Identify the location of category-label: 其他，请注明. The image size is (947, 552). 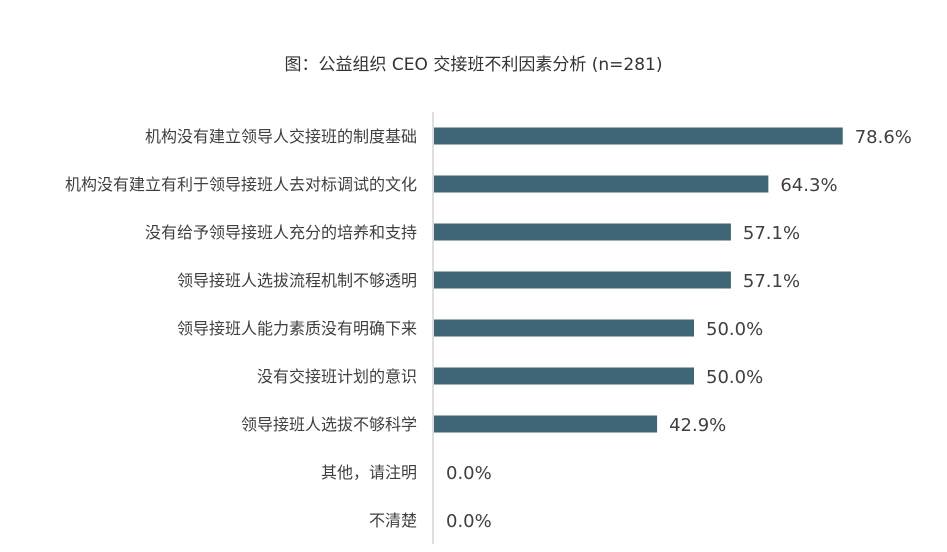
(369, 472).